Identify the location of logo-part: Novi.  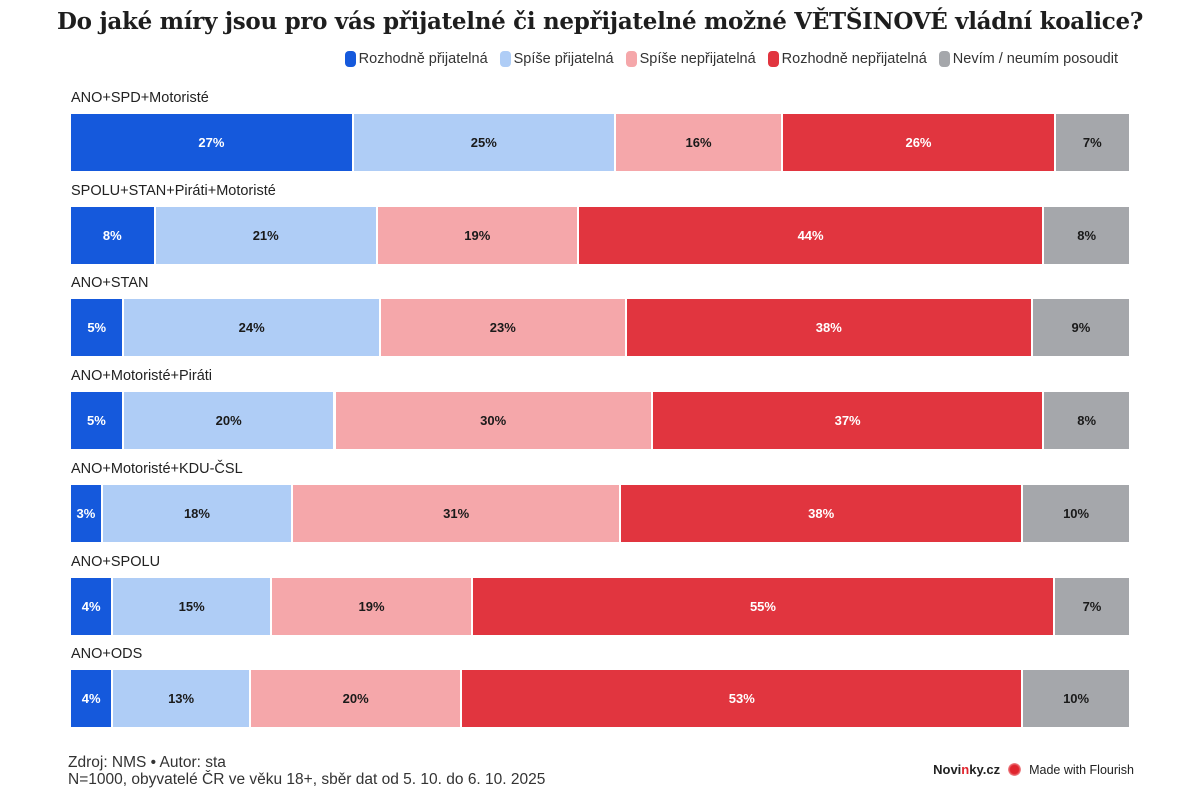
(947, 769).